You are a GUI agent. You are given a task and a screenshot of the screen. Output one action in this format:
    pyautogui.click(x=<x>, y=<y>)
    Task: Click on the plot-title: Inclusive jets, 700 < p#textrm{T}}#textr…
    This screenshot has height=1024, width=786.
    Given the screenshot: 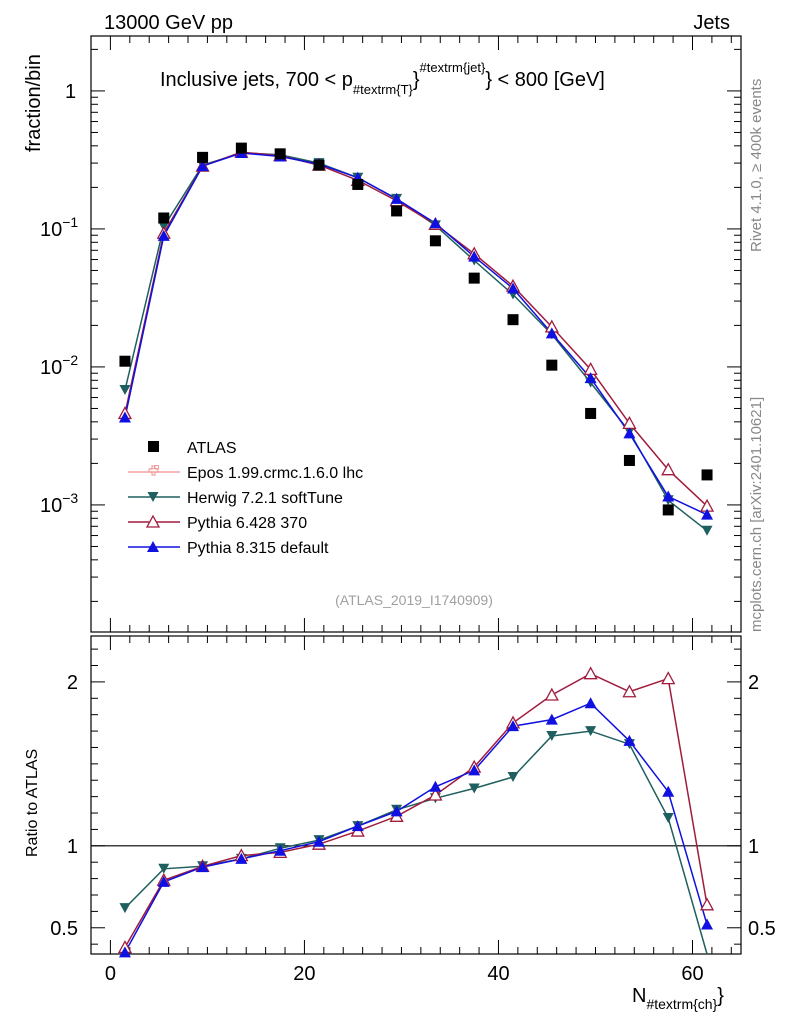 What is the action you would take?
    pyautogui.click(x=382, y=78)
    